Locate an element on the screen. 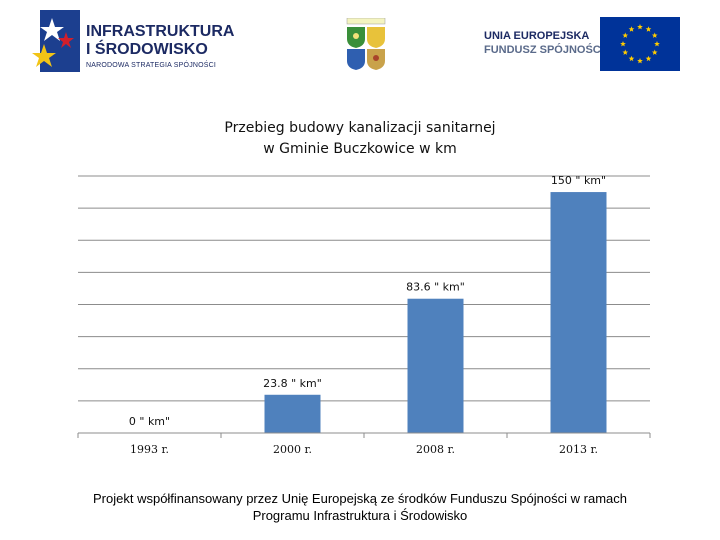  data-label: 83.6 " km" is located at coordinates (435, 287).